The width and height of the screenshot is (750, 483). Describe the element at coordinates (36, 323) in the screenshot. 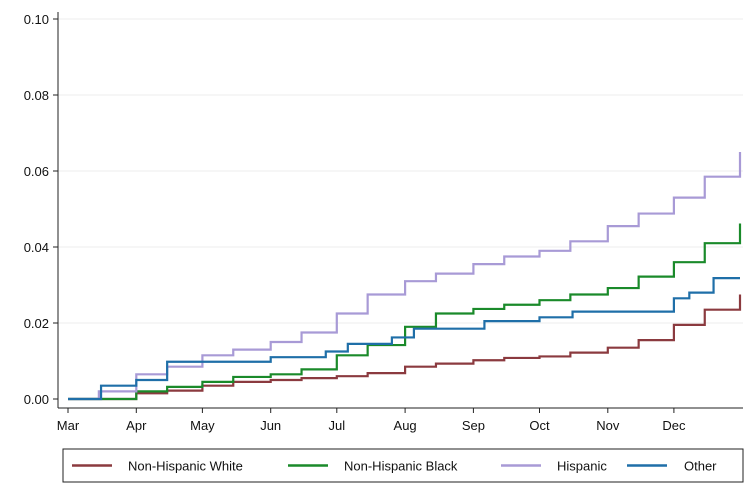

I see `y-tick-label: 0.02` at that location.